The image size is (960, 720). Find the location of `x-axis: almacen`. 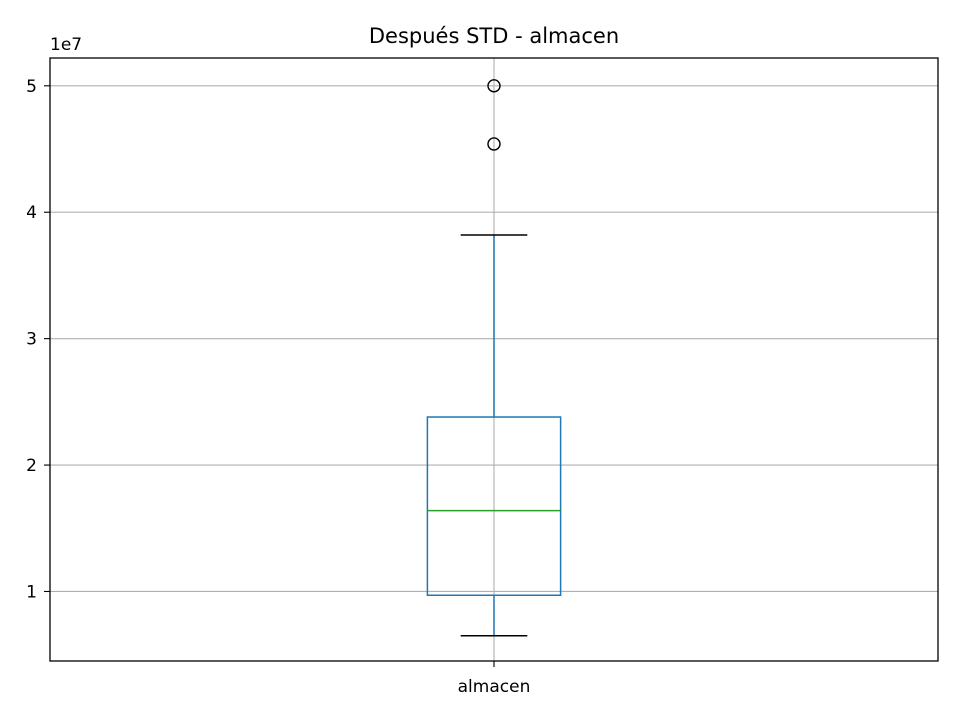

x-axis: almacen is located at coordinates (494, 679).